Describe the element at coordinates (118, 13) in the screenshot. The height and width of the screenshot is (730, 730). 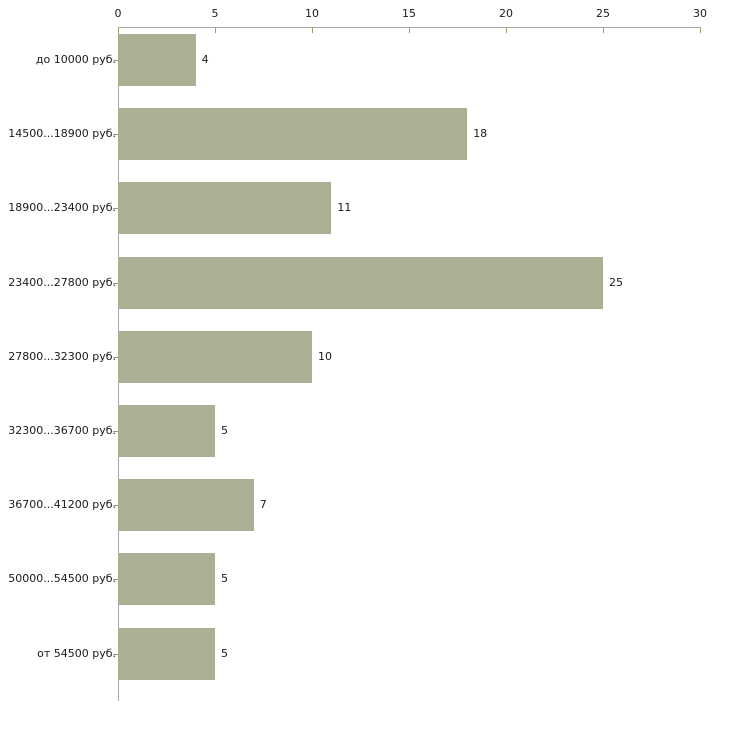
I see `x-axis-tick-label: 0` at that location.